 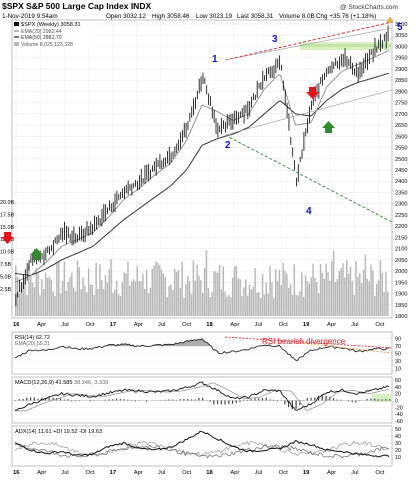 What do you see at coordinates (401, 283) in the screenshot?
I see `price-tick-label: 1950` at bounding box center [401, 283].